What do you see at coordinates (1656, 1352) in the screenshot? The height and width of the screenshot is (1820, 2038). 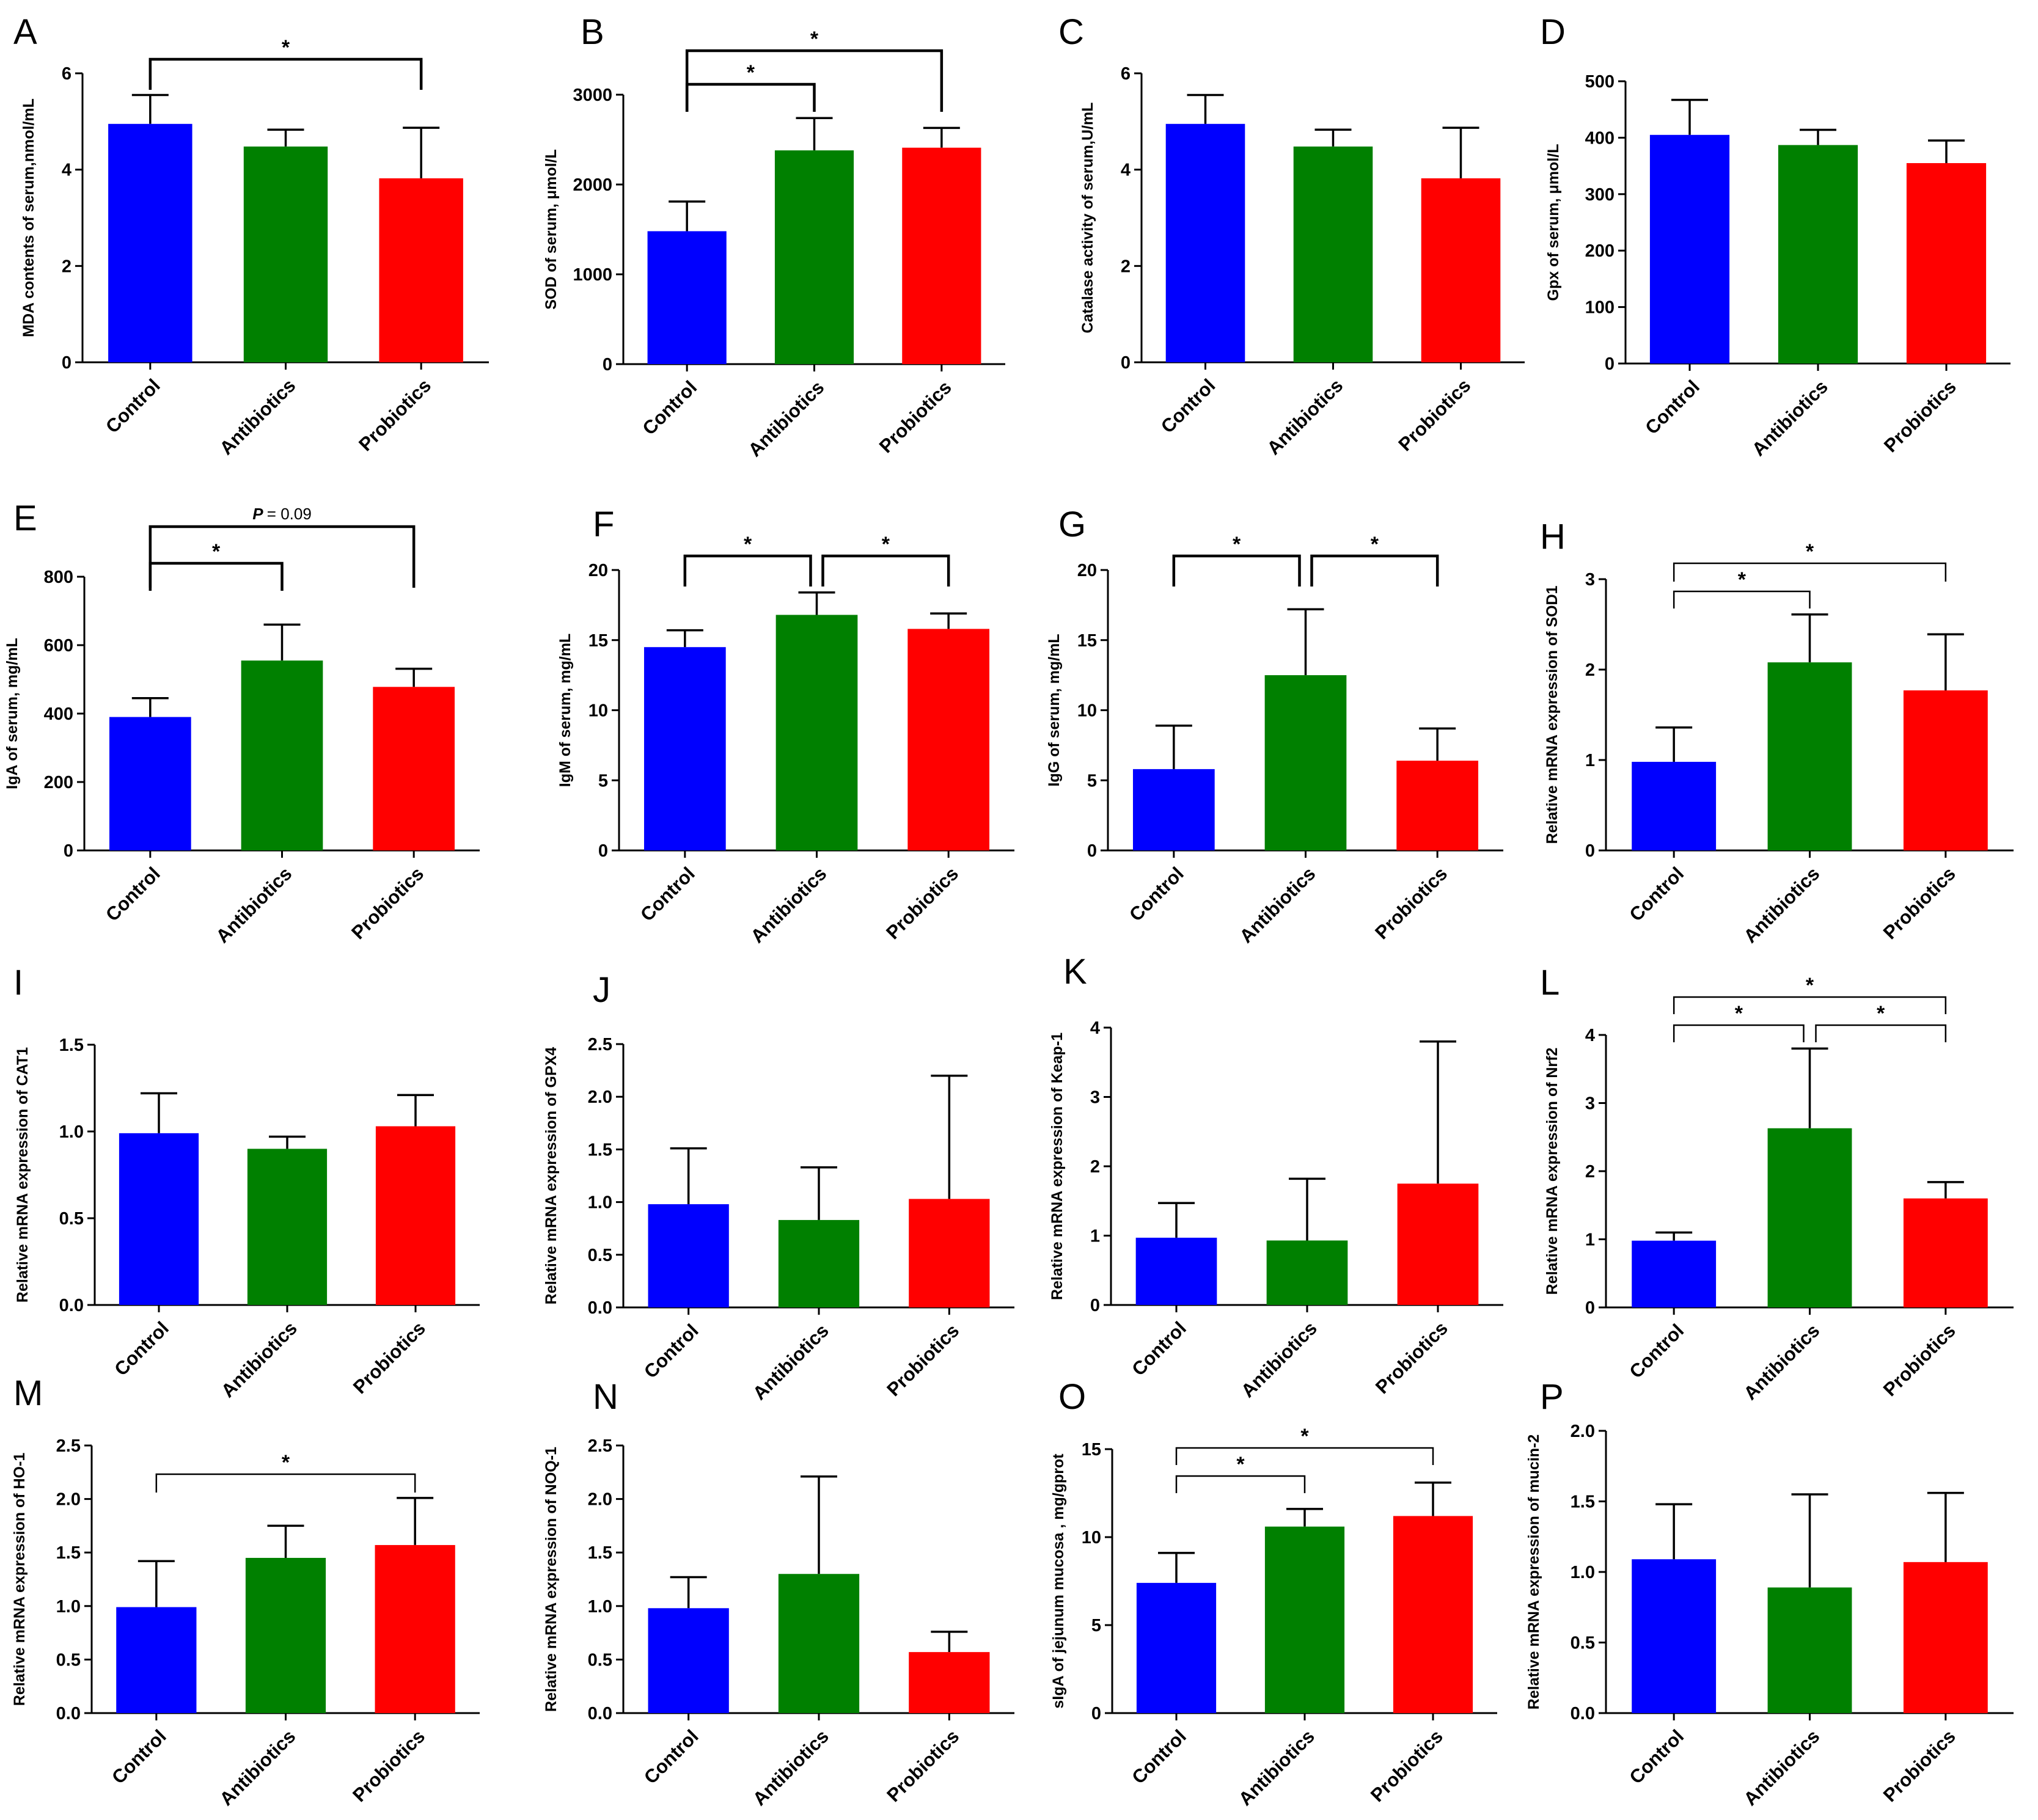 I see `x-tick-label-l-0: Control` at bounding box center [1656, 1352].